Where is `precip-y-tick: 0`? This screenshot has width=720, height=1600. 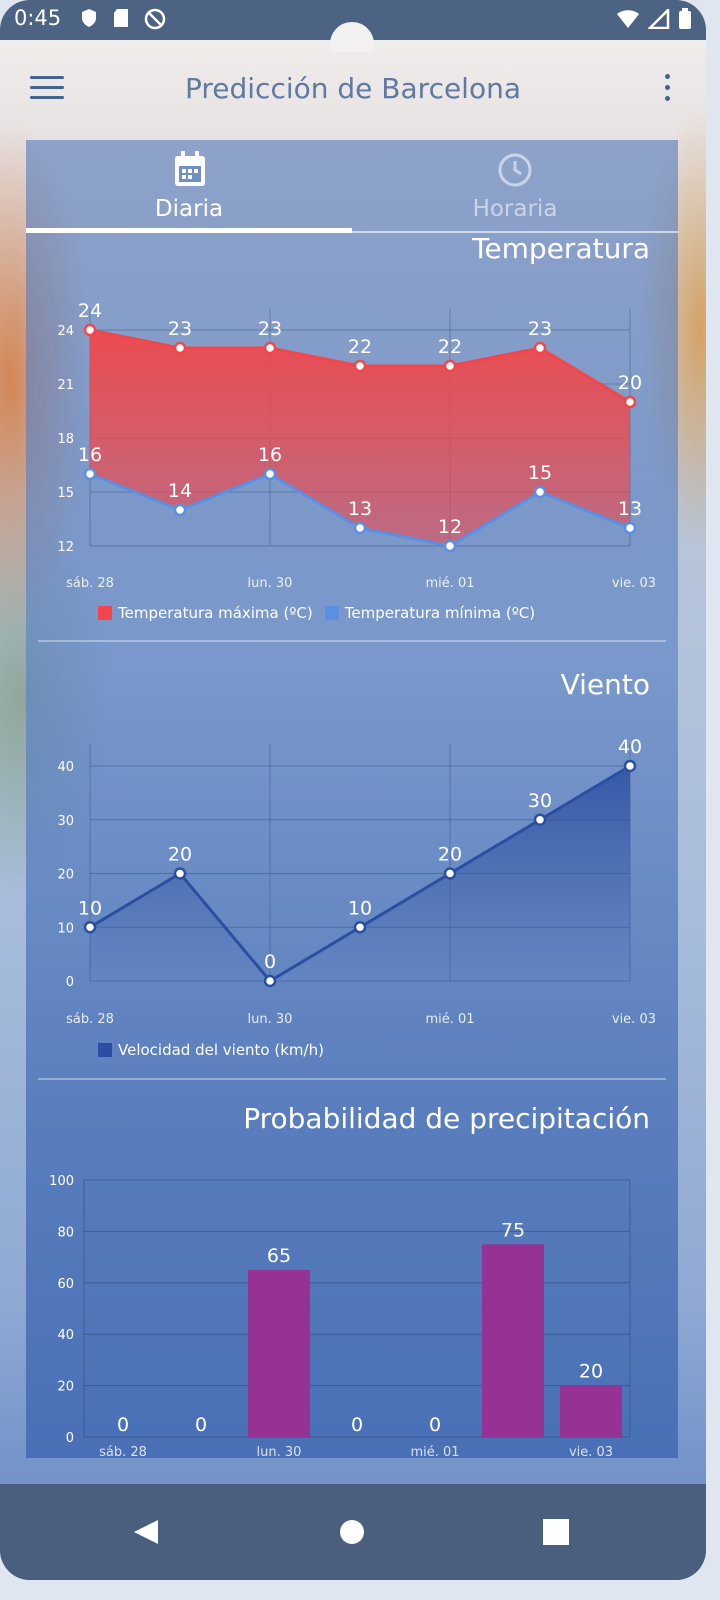 precip-y-tick: 0 is located at coordinates (70, 1438).